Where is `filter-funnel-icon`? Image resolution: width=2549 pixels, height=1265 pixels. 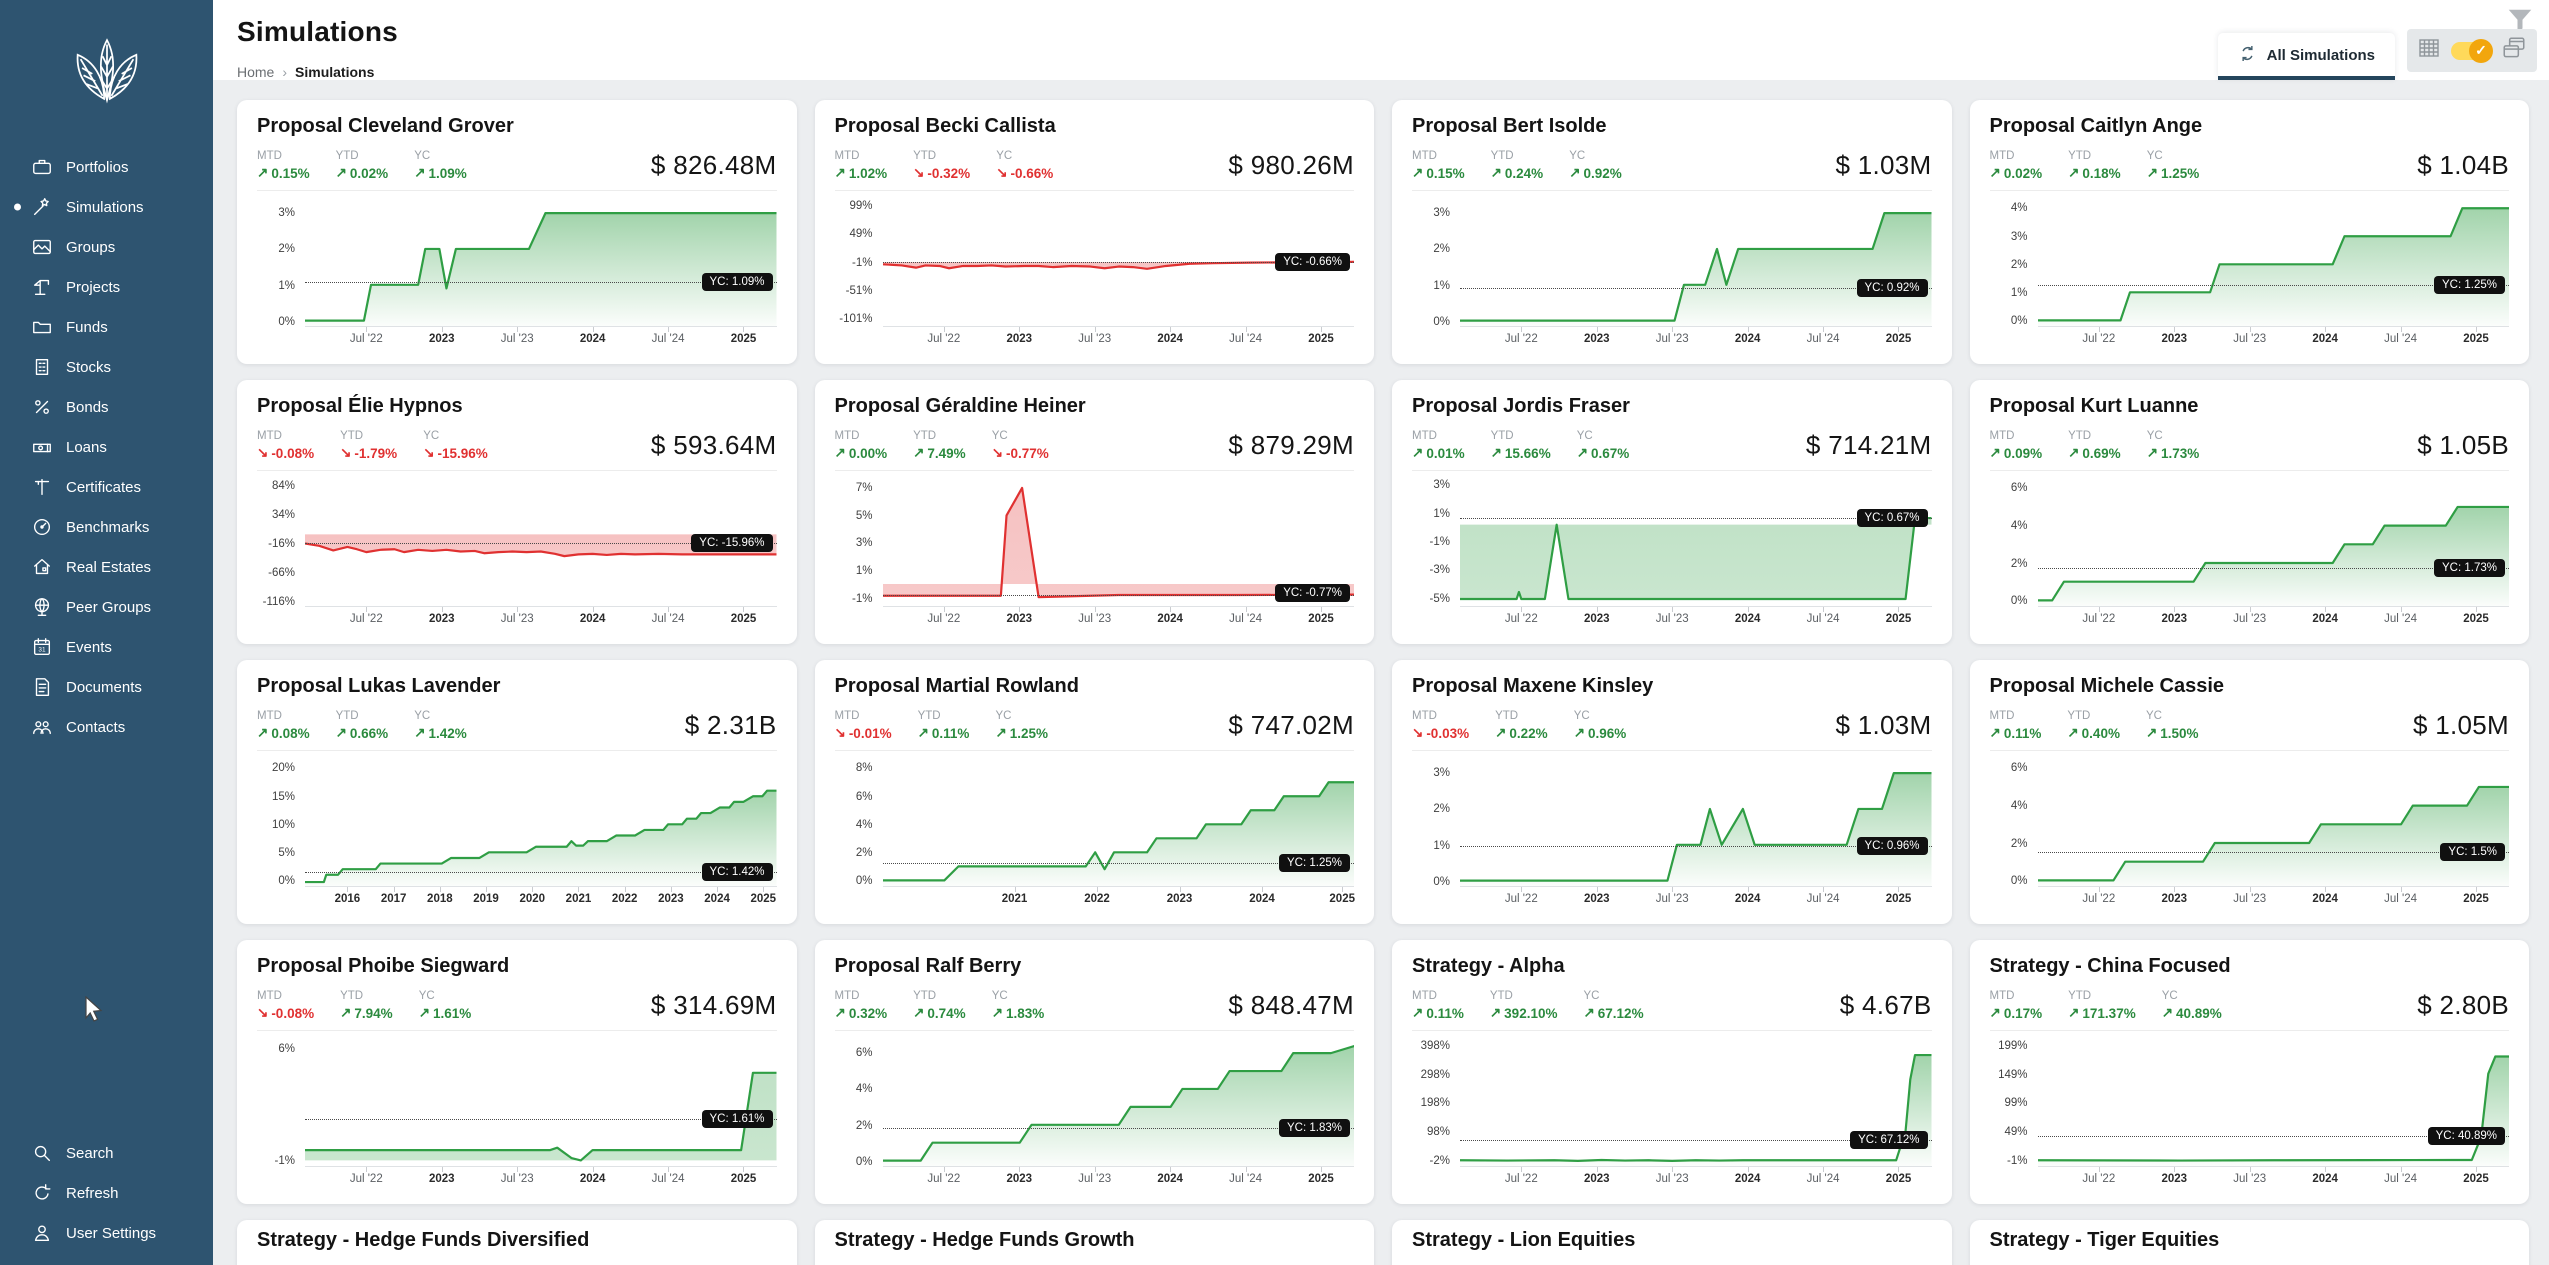 filter-funnel-icon is located at coordinates (2520, 23).